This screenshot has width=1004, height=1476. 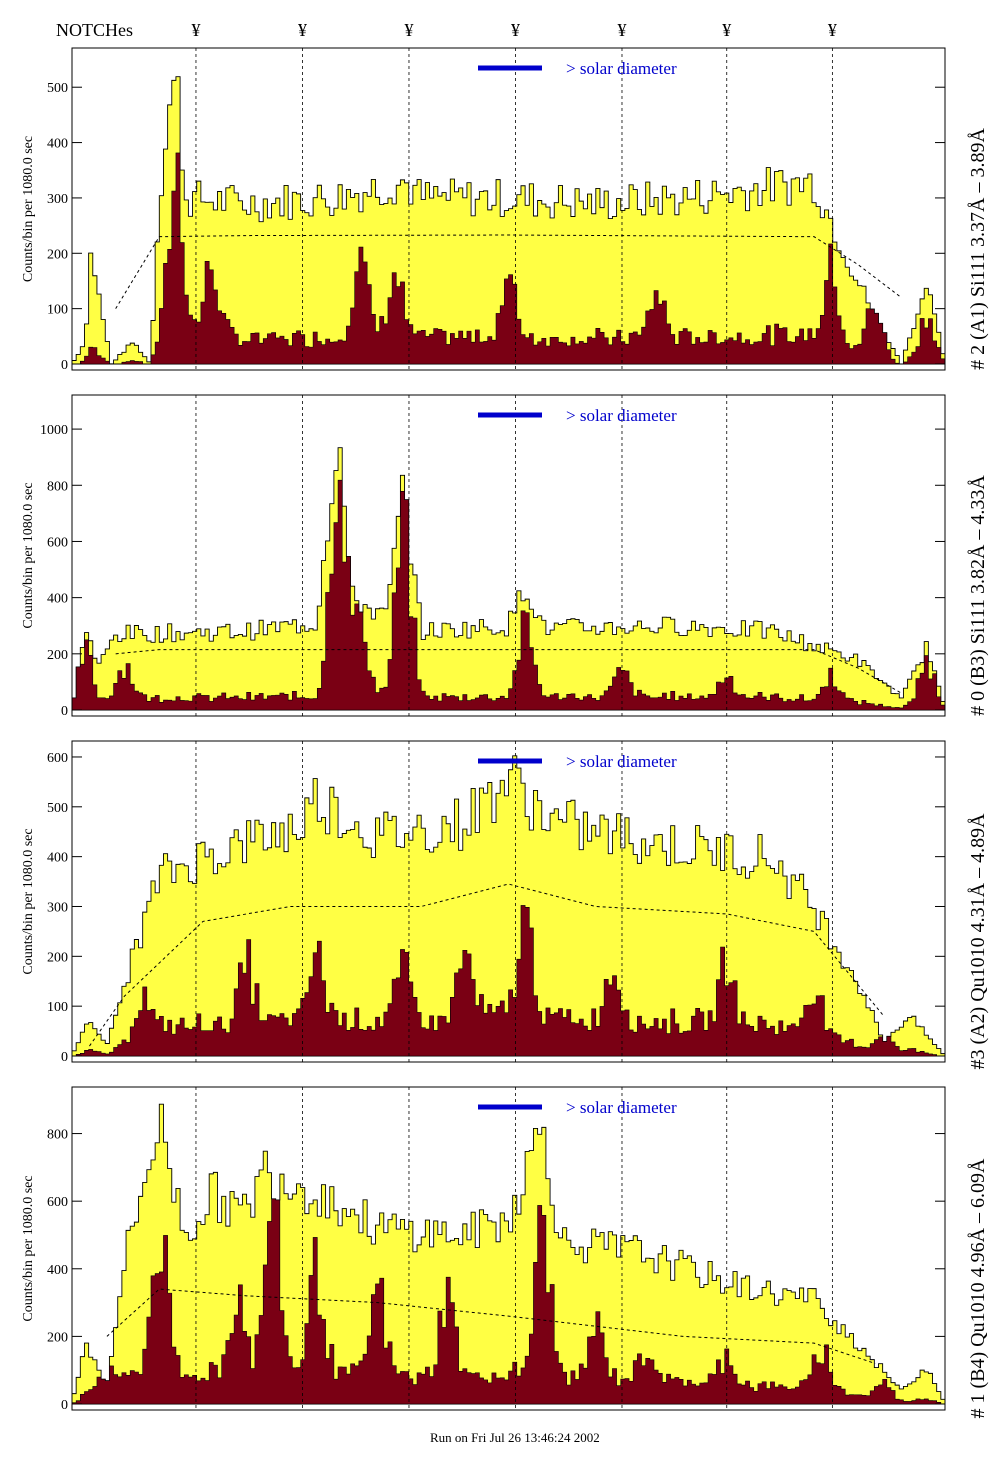 What do you see at coordinates (94, 30) in the screenshot?
I see `notches-label: NOTCHes` at bounding box center [94, 30].